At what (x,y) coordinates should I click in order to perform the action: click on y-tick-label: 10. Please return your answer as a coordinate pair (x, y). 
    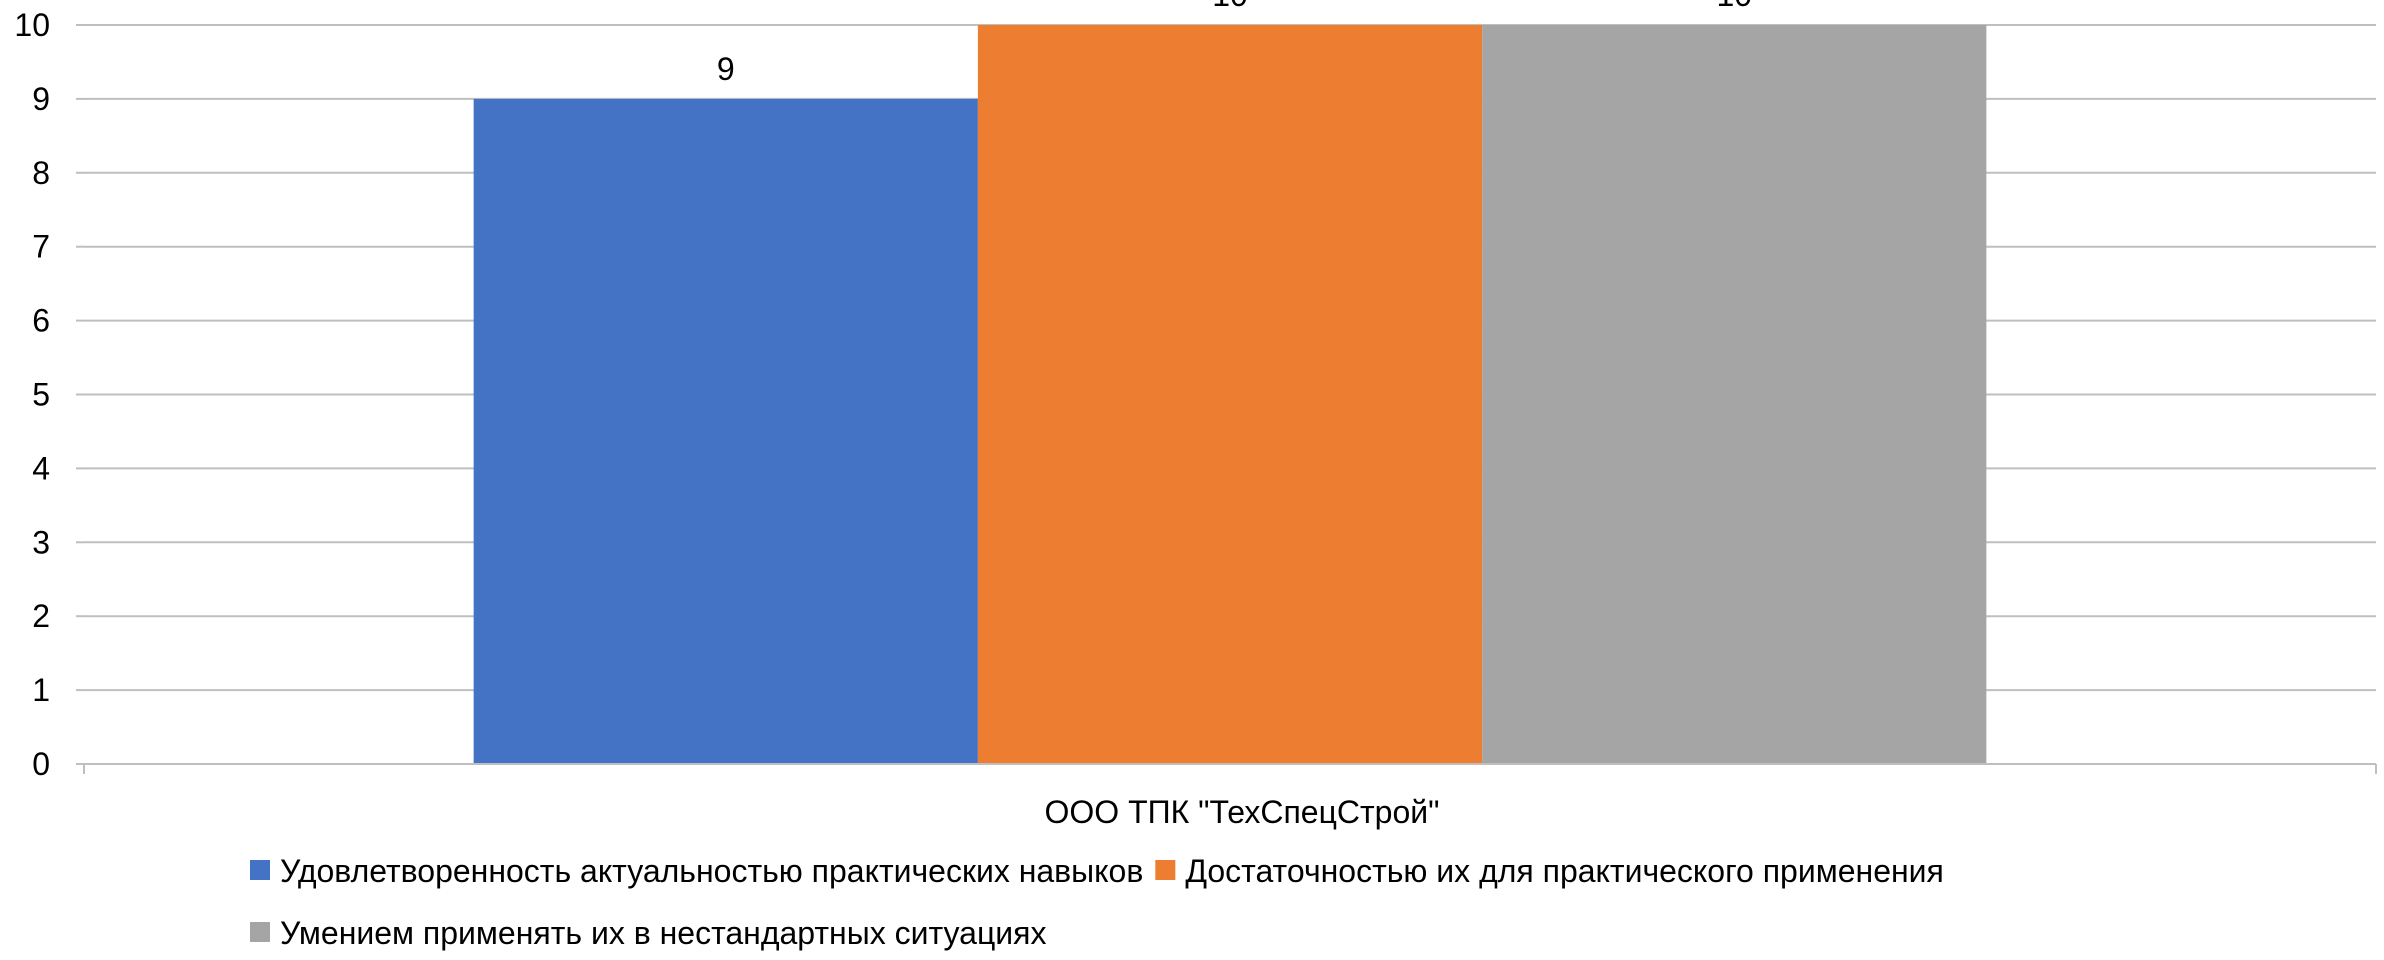
    Looking at the image, I should click on (32, 25).